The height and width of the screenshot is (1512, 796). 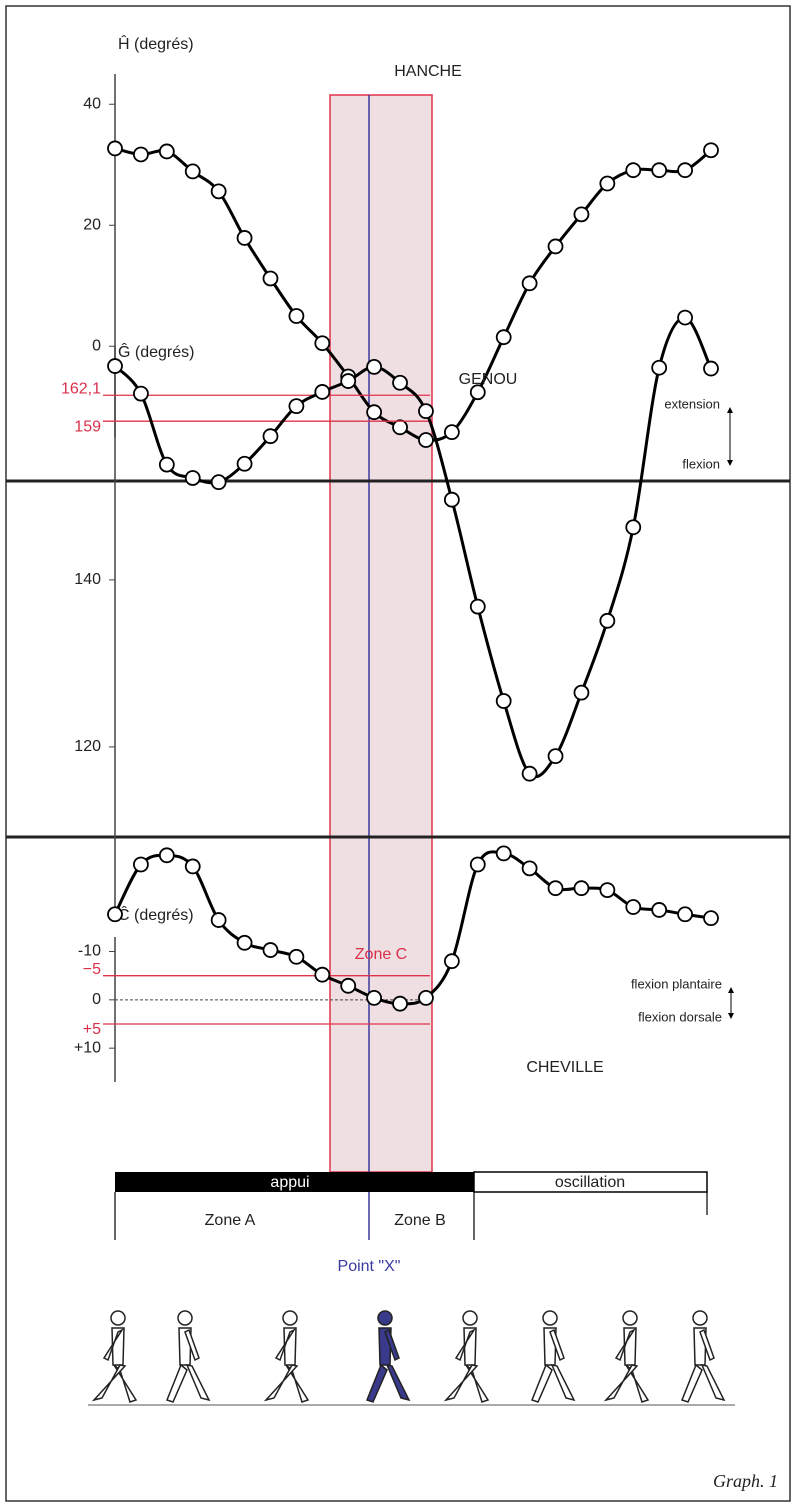 I want to click on zone-label: Zone A, so click(x=230, y=1220).